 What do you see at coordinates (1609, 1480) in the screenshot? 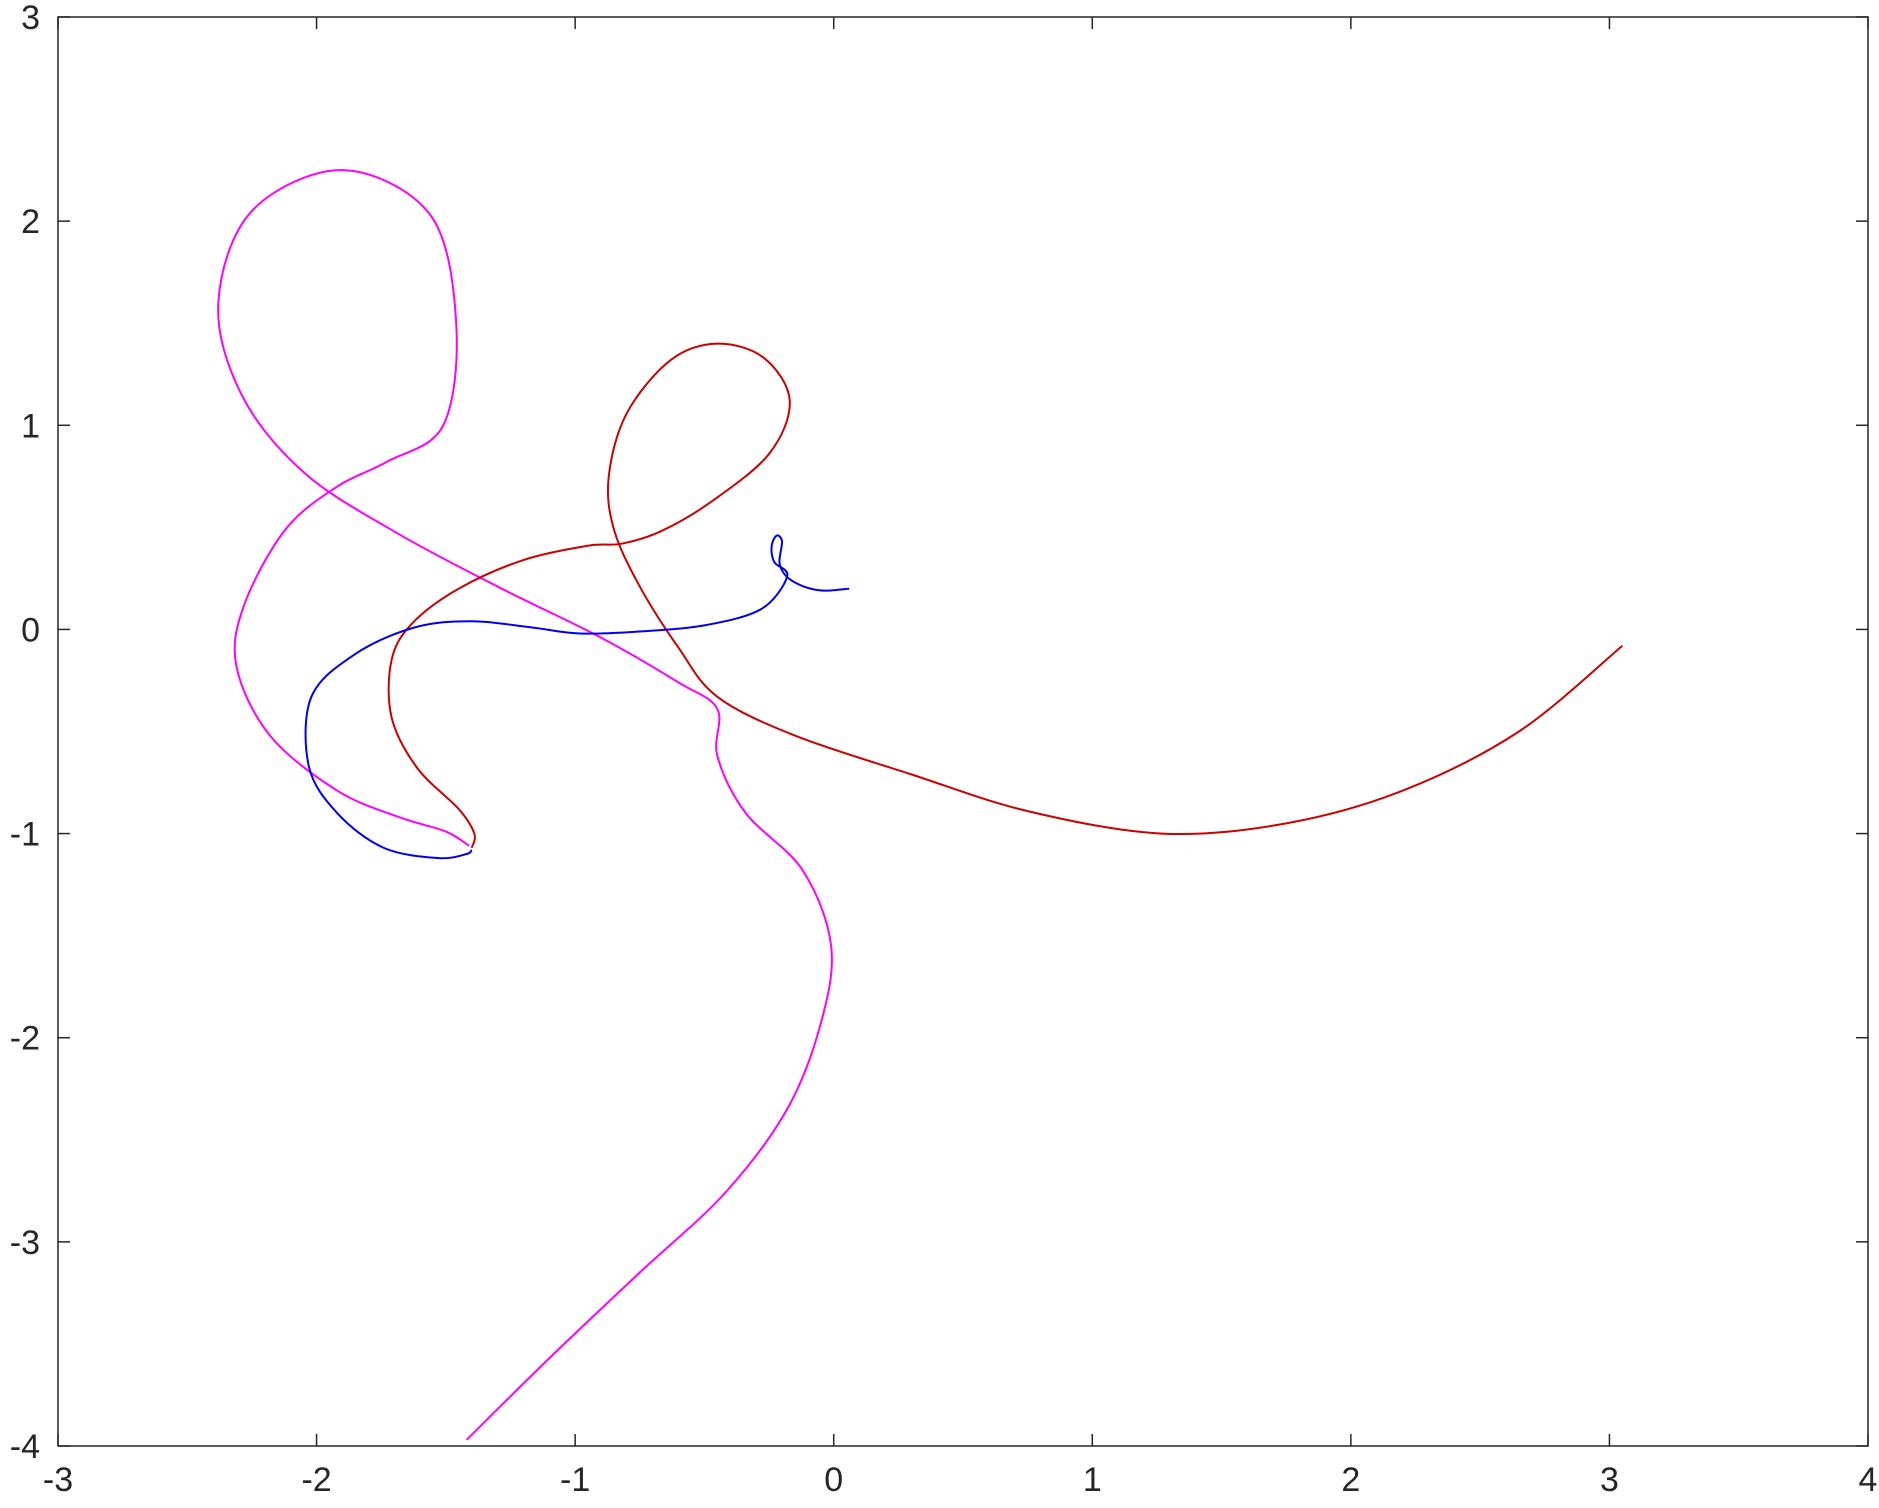
I see `x-tick-label: 3` at bounding box center [1609, 1480].